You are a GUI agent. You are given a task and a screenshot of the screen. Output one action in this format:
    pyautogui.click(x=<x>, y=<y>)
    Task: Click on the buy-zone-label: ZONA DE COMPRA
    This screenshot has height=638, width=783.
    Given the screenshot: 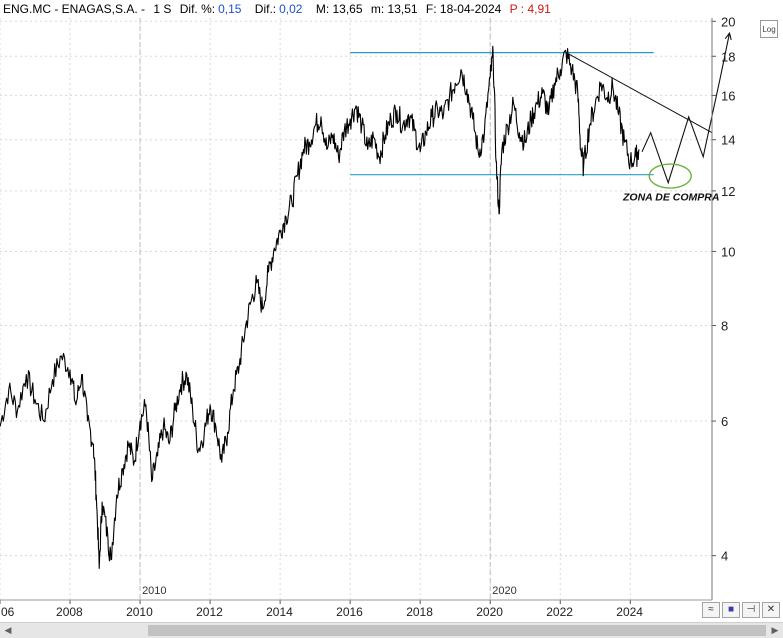 What is the action you would take?
    pyautogui.click(x=670, y=197)
    